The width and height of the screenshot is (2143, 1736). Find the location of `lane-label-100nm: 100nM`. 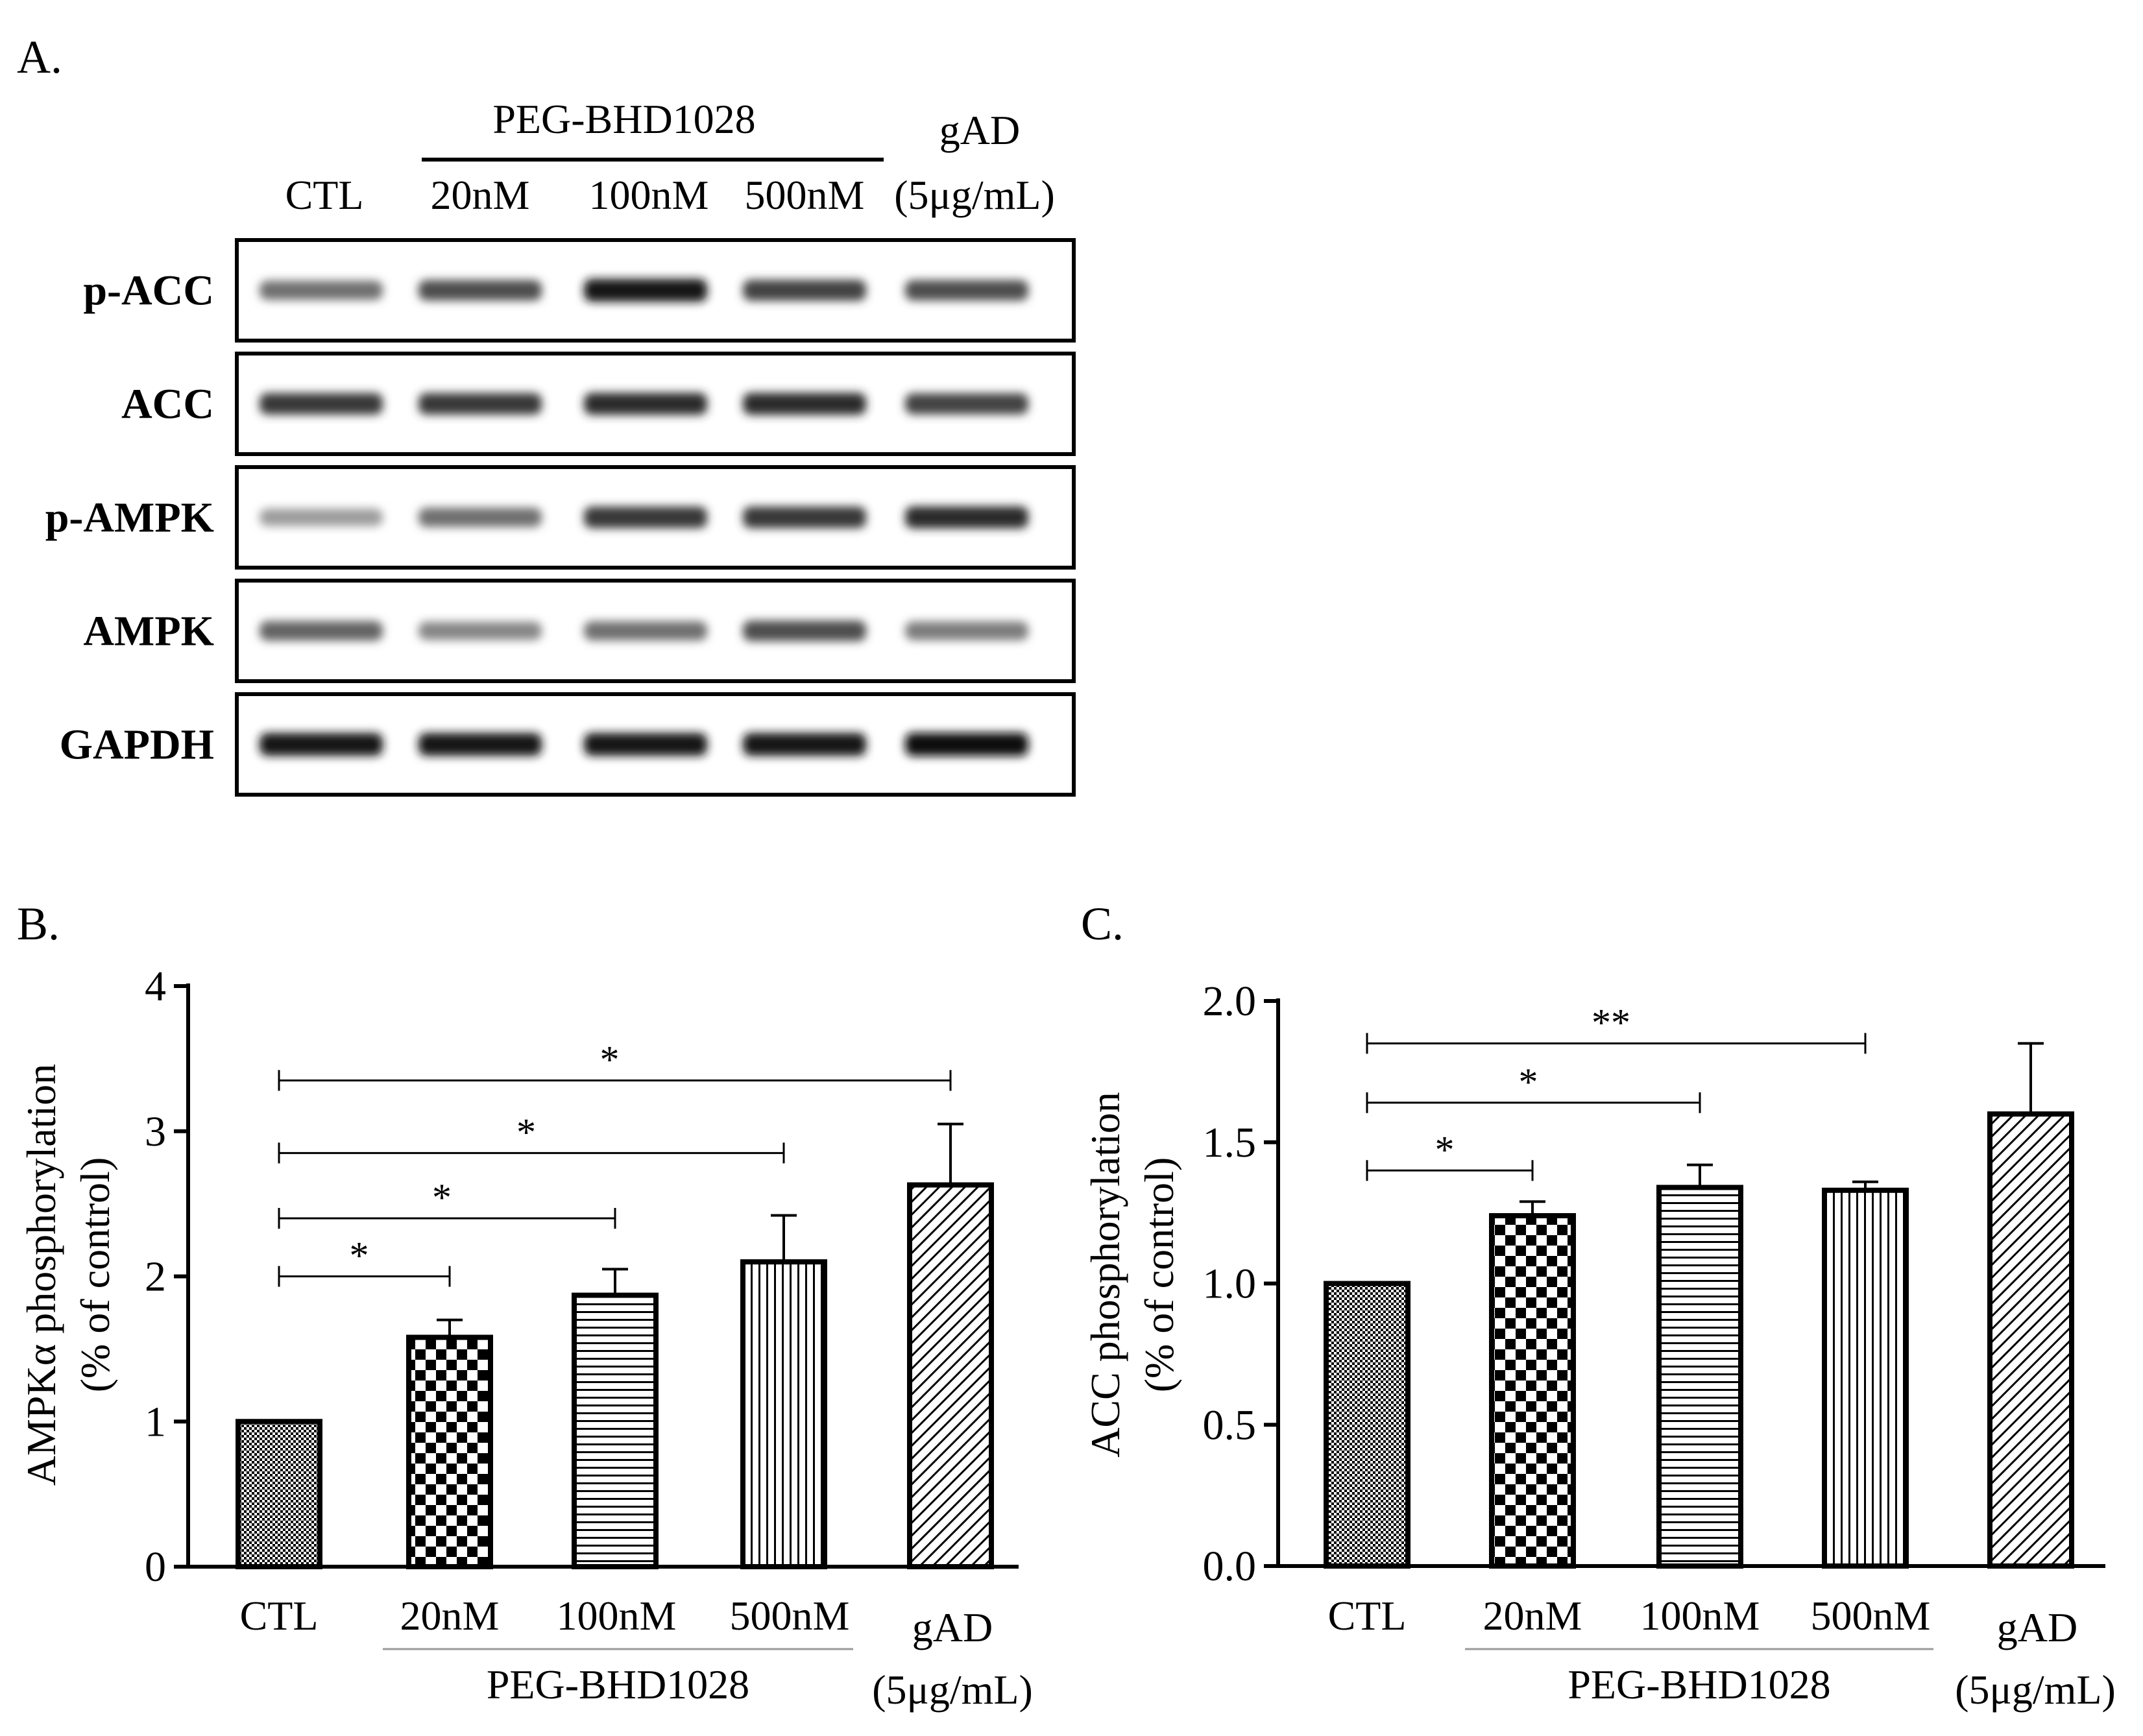

lane-label-100nm: 100nM is located at coordinates (649, 195).